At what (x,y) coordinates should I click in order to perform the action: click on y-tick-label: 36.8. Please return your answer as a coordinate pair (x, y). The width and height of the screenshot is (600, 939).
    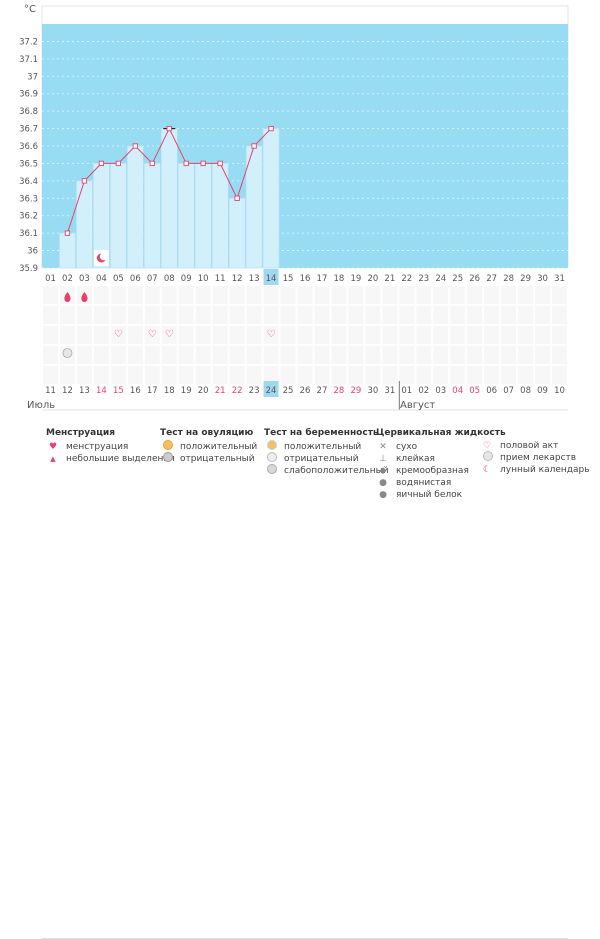
    Looking at the image, I should click on (28, 112).